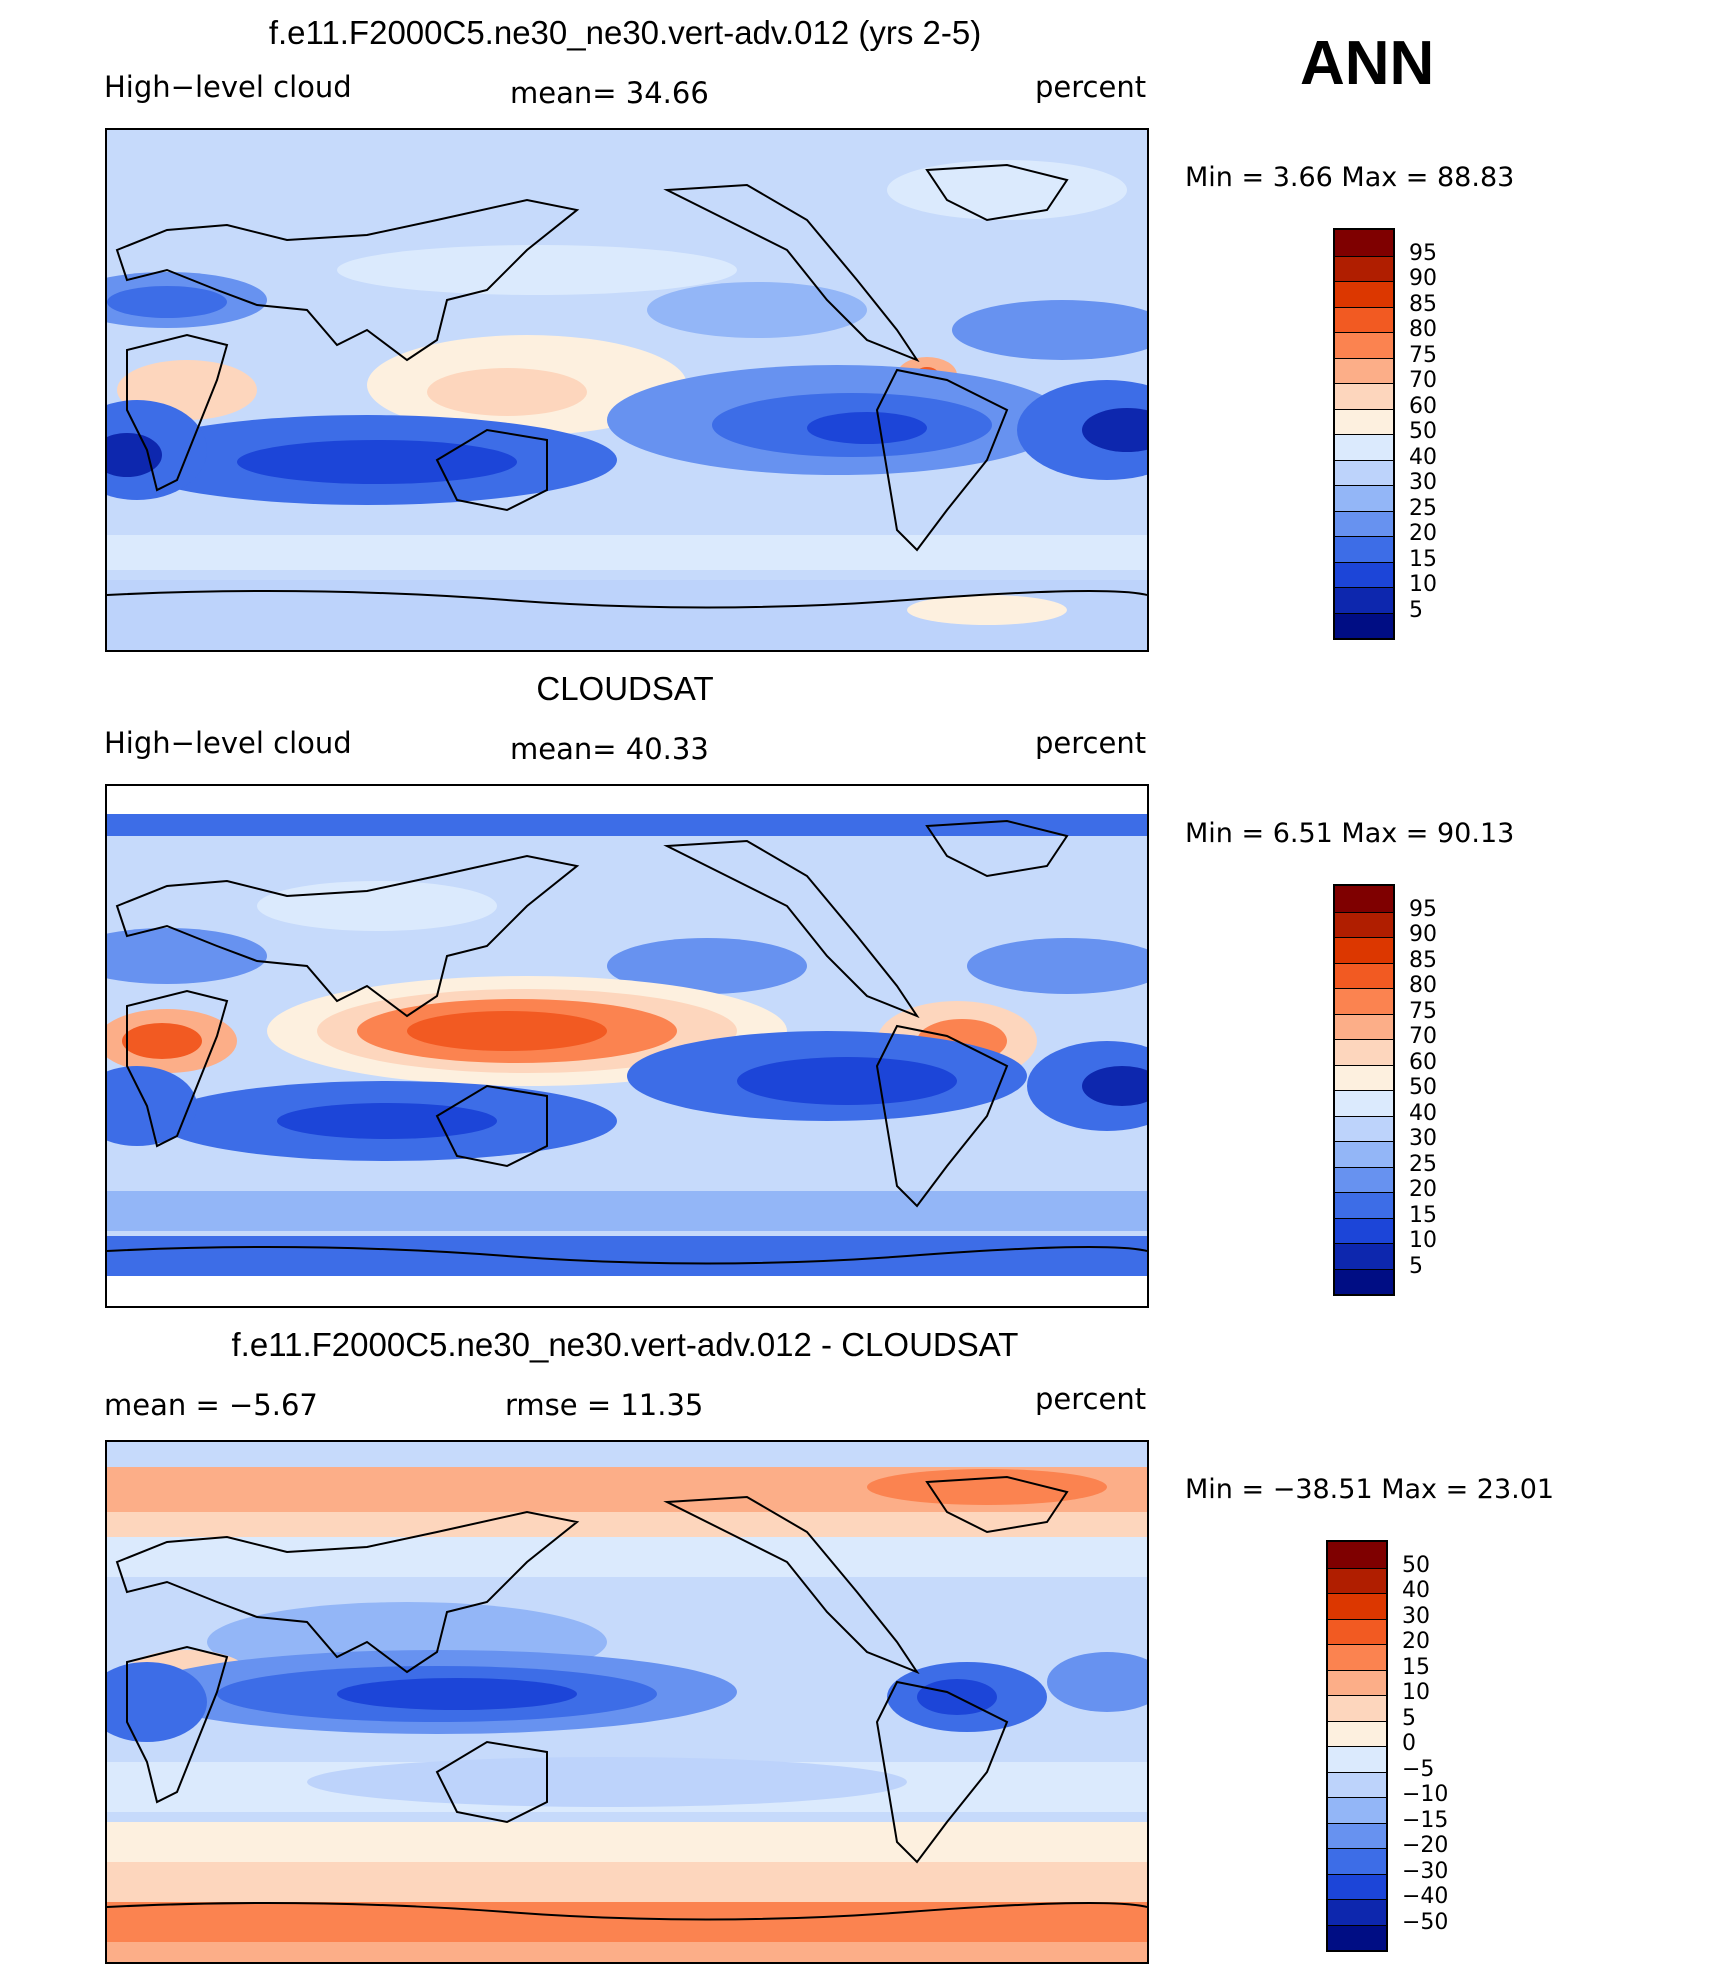  Describe the element at coordinates (1423, 909) in the screenshot. I see `colorbar-label-obs: 95` at that location.